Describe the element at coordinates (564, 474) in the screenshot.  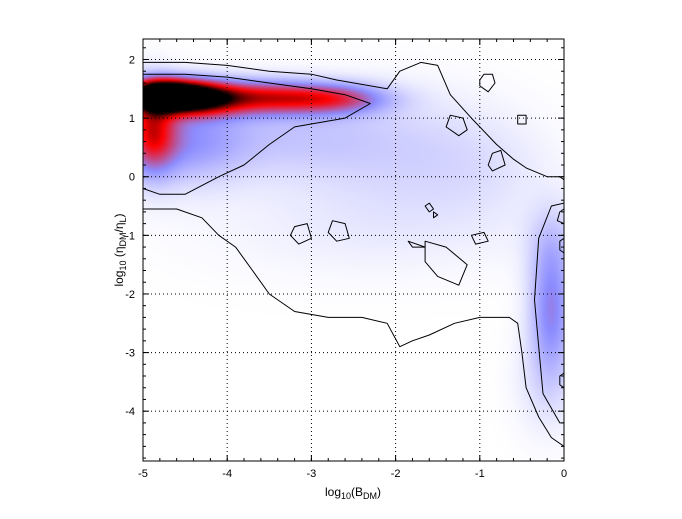
I see `x-tick-label: 0` at that location.